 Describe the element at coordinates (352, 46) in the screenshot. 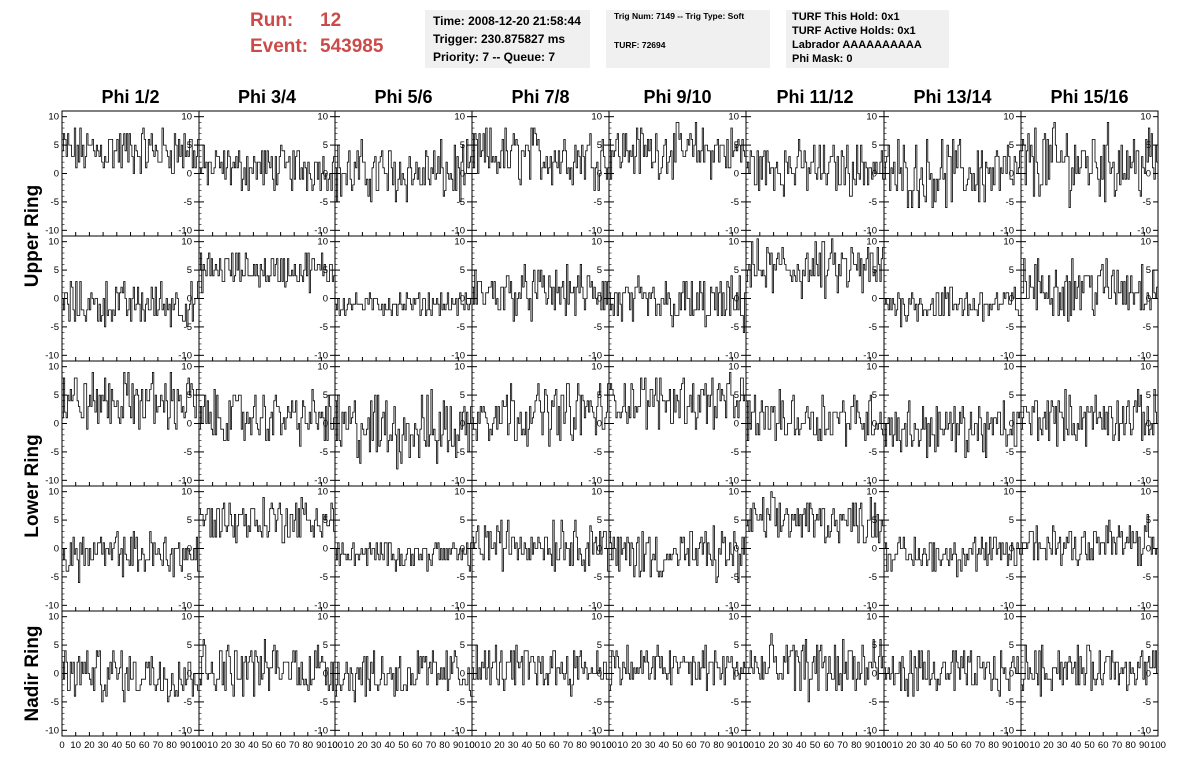

I see `event-value: 543985` at that location.